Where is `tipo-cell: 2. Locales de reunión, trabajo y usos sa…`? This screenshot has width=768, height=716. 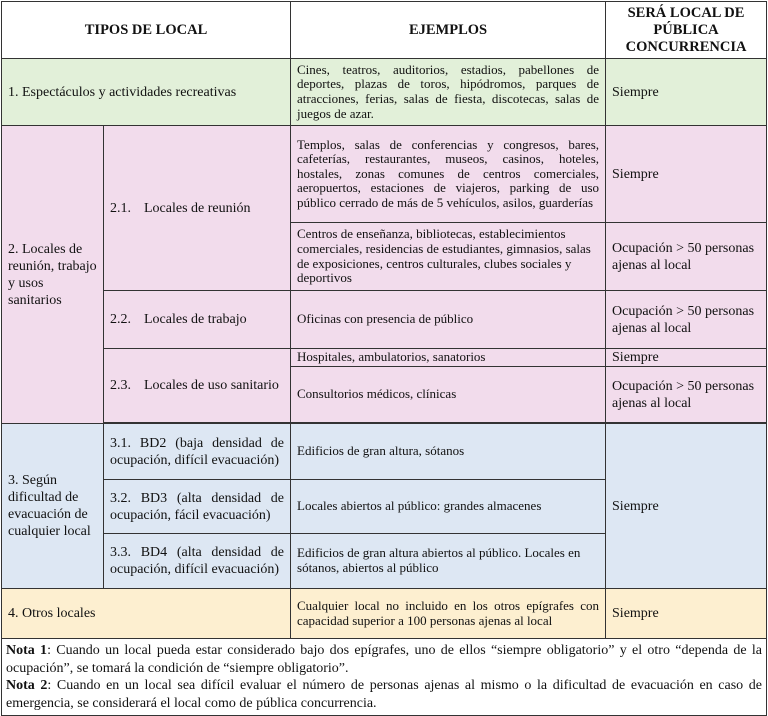
tipo-cell: 2. Locales de reunión, trabajo y usos sa… is located at coordinates (52, 274).